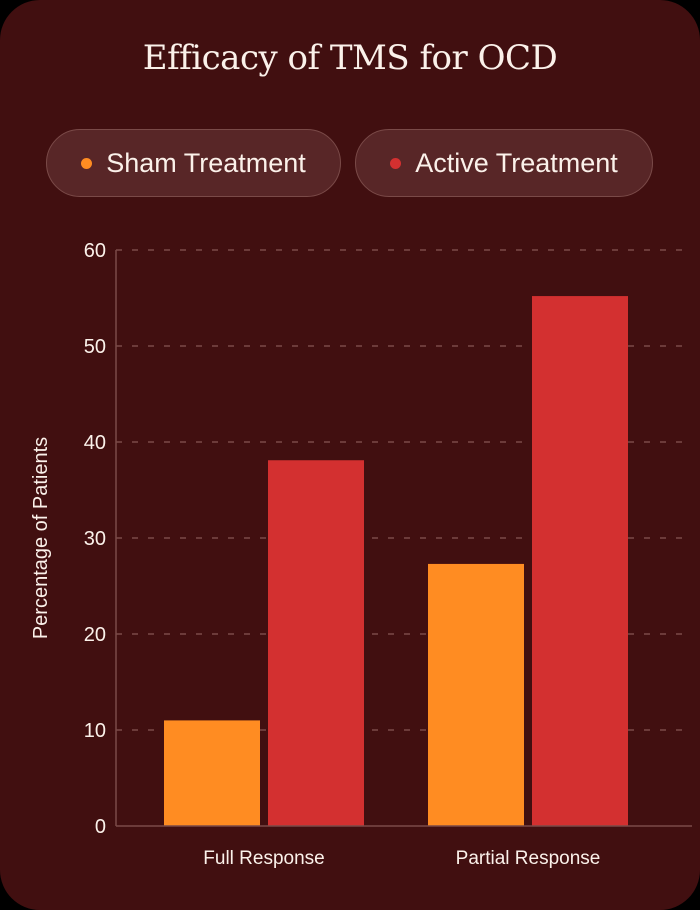 This screenshot has width=700, height=910. What do you see at coordinates (528, 858) in the screenshot?
I see `x-category-label: Partial Response` at bounding box center [528, 858].